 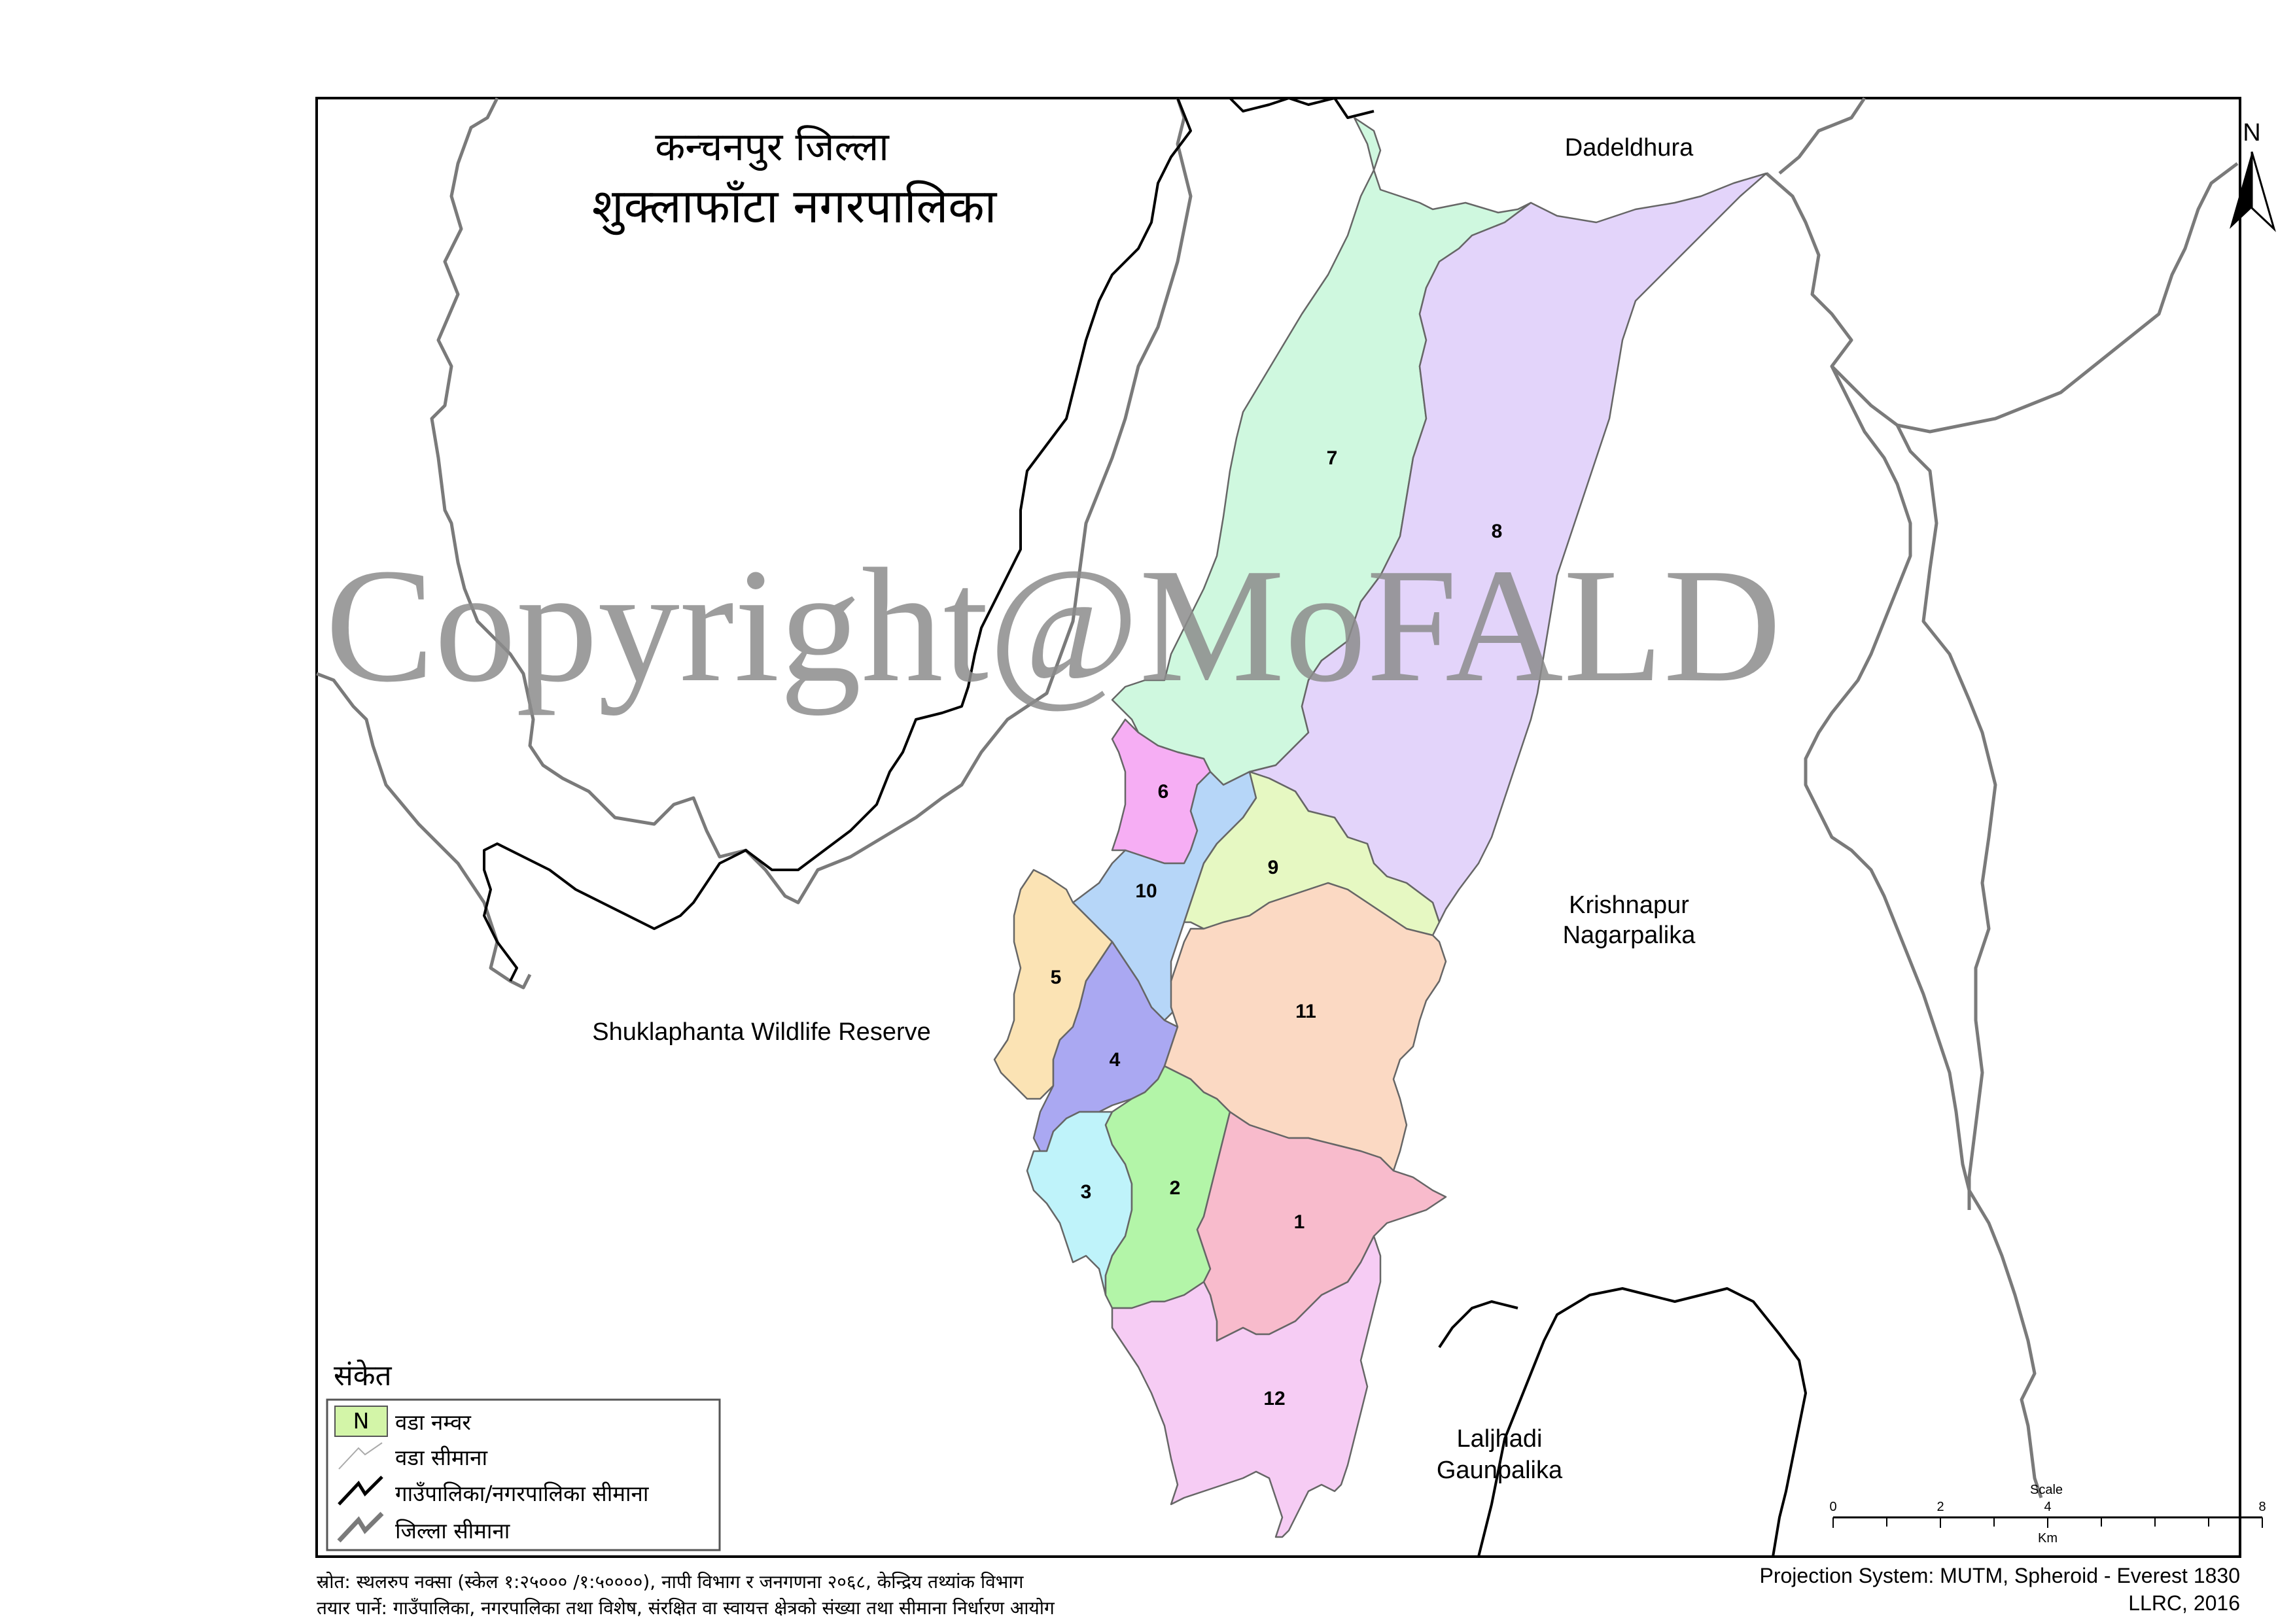 What do you see at coordinates (1642, 1422) in the screenshot?
I see `east-municipal-boundary` at bounding box center [1642, 1422].